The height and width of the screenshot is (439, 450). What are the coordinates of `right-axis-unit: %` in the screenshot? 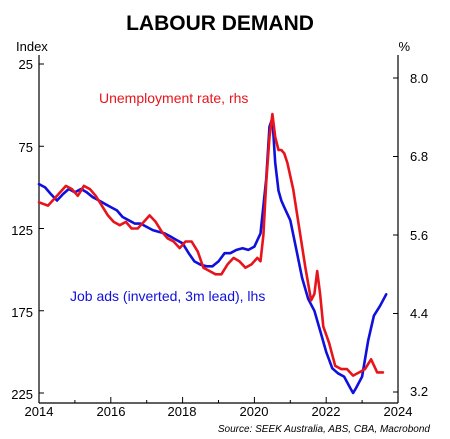 It's located at (404, 46).